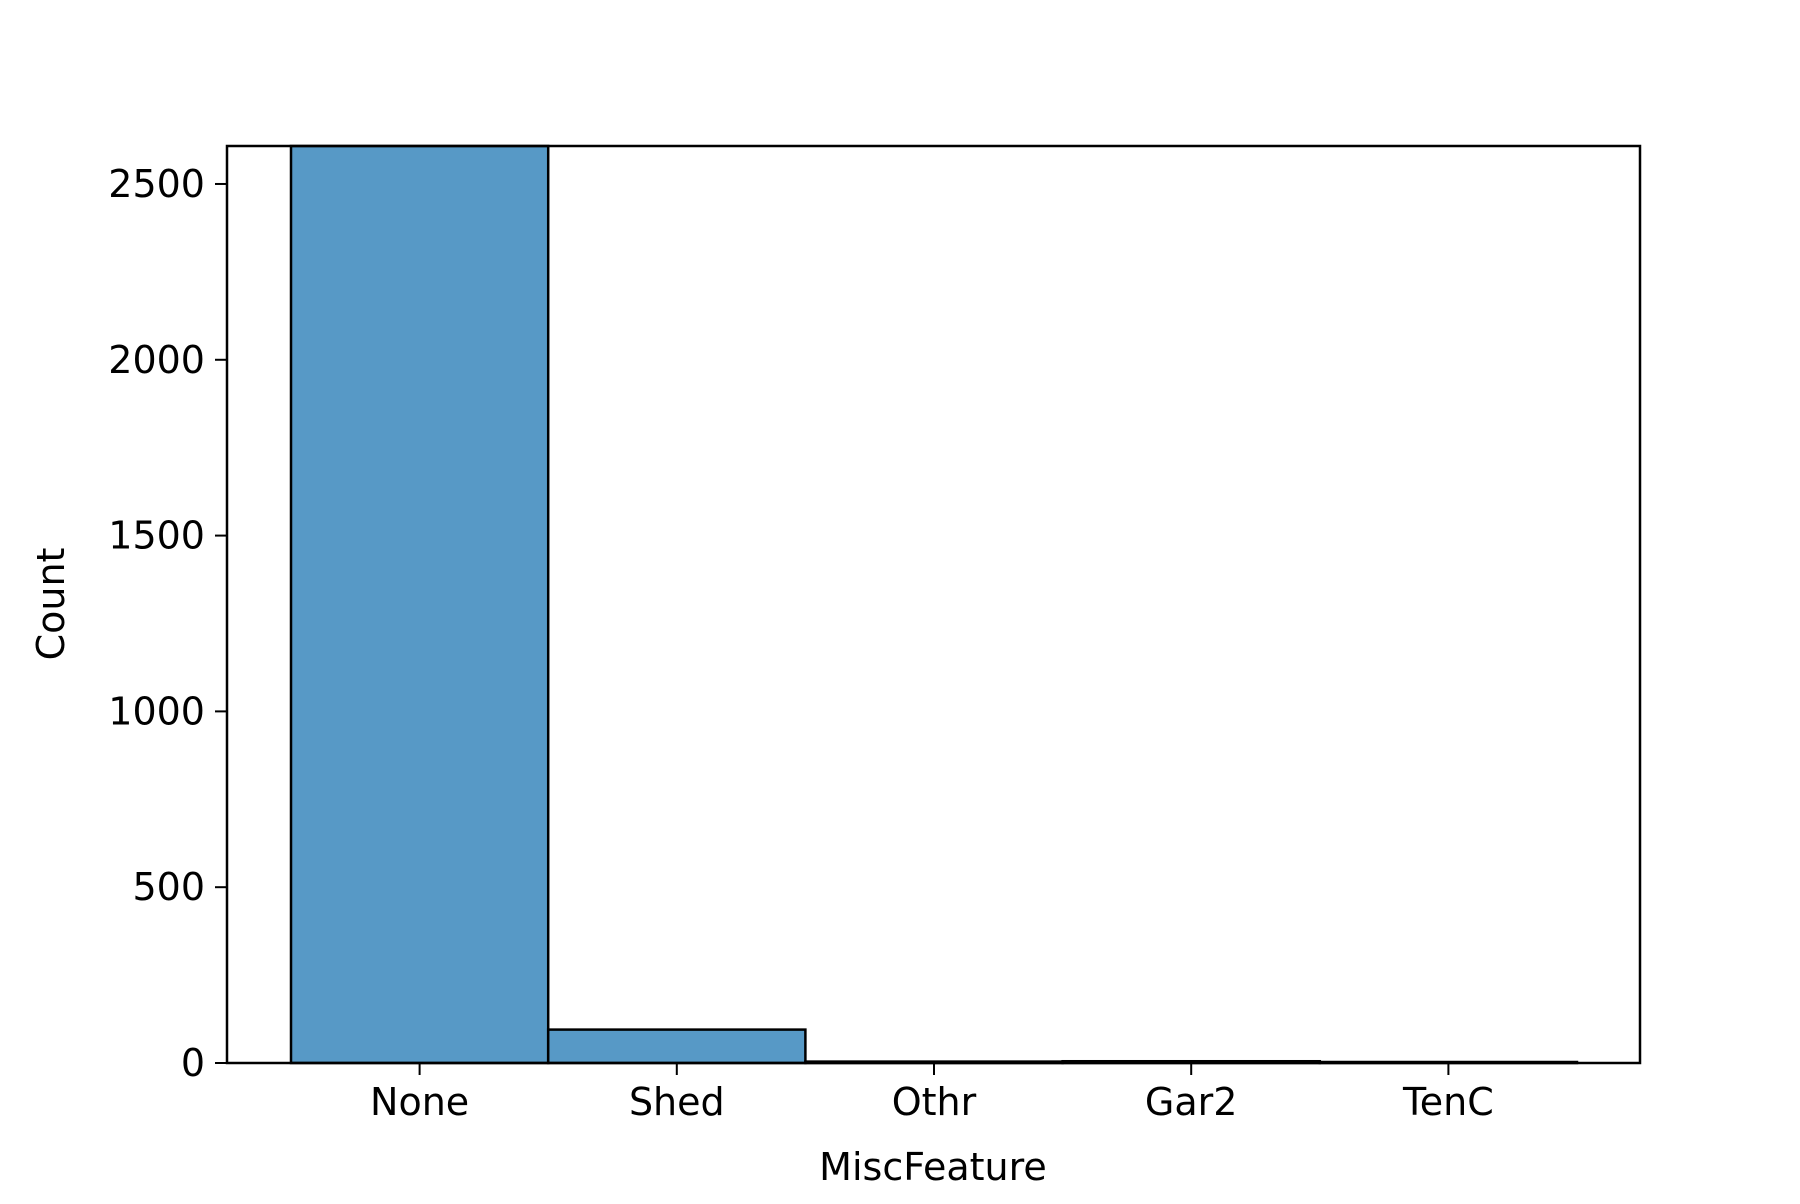  Describe the element at coordinates (156, 184) in the screenshot. I see `y-tick-label-2500: 2500` at that location.